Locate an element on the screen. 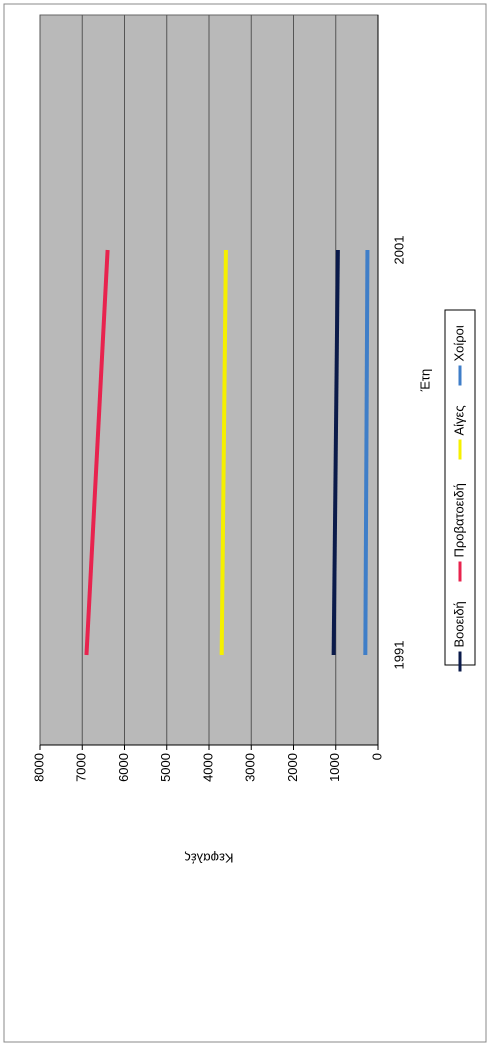 This screenshot has width=490, height=1052. y-tick-label: 6000 is located at coordinates (123, 767).